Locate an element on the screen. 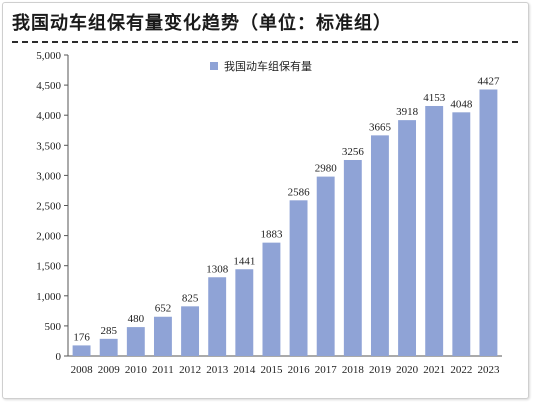 The width and height of the screenshot is (533, 403). bar-2009 is located at coordinates (108, 347).